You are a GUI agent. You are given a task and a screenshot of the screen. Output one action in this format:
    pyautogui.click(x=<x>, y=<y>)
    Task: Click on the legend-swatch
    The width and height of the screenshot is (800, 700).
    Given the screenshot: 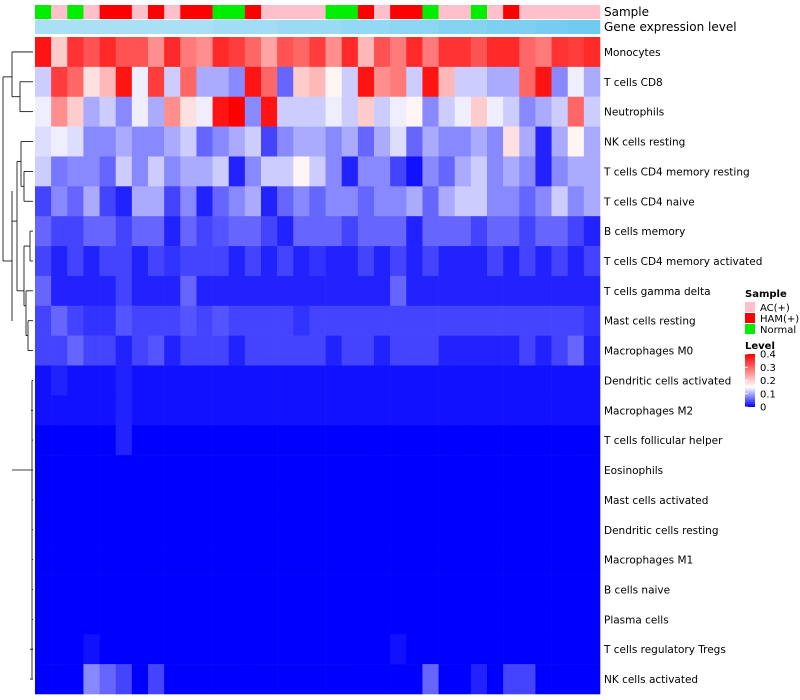 What is the action you would take?
    pyautogui.click(x=750, y=318)
    